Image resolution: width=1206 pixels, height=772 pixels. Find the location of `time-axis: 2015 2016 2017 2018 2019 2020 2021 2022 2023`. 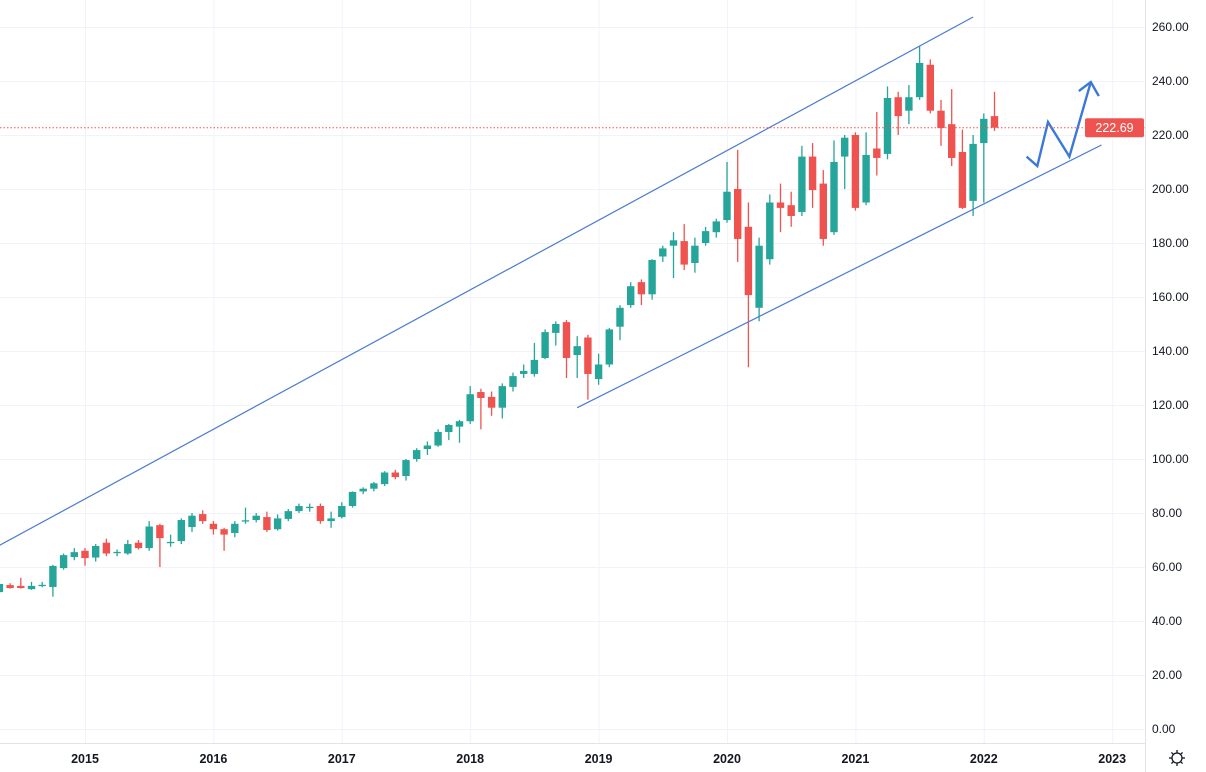

time-axis: 2015 2016 2017 2018 2019 2020 2021 2022 2023 is located at coordinates (598, 759).